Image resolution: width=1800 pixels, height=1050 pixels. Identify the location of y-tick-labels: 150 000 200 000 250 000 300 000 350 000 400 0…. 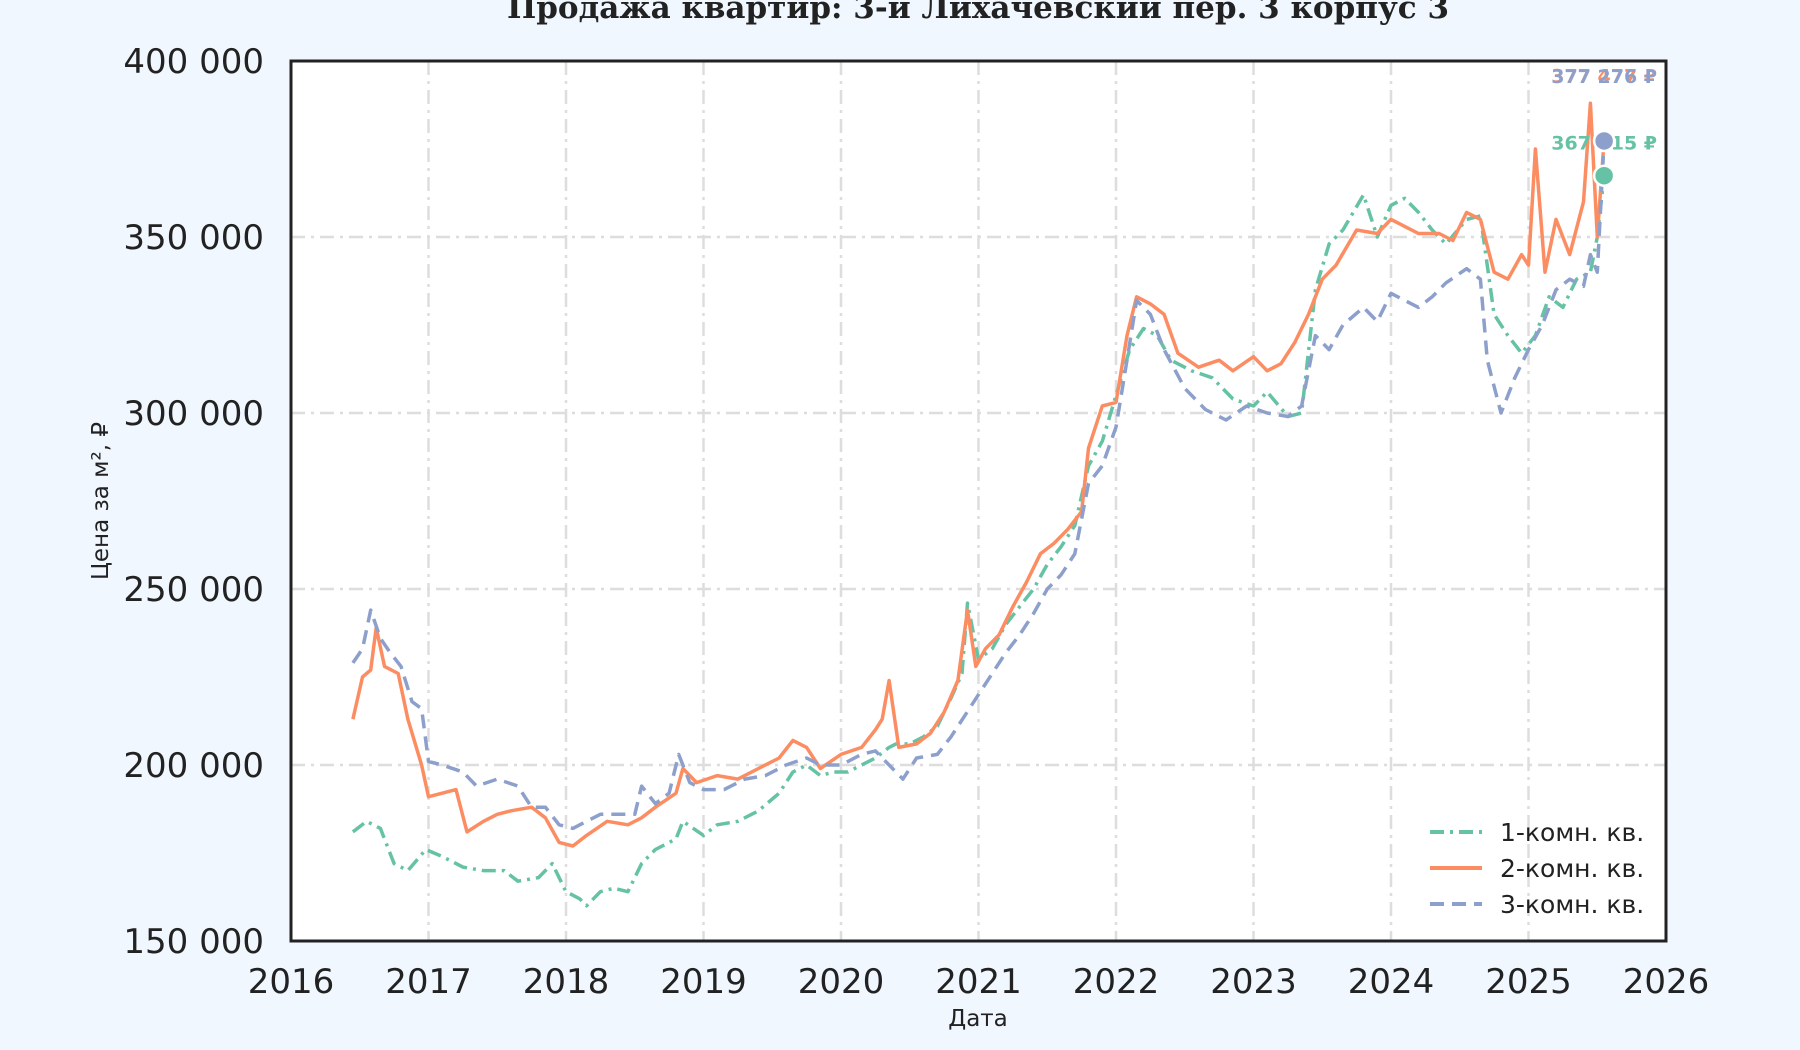
(193, 502).